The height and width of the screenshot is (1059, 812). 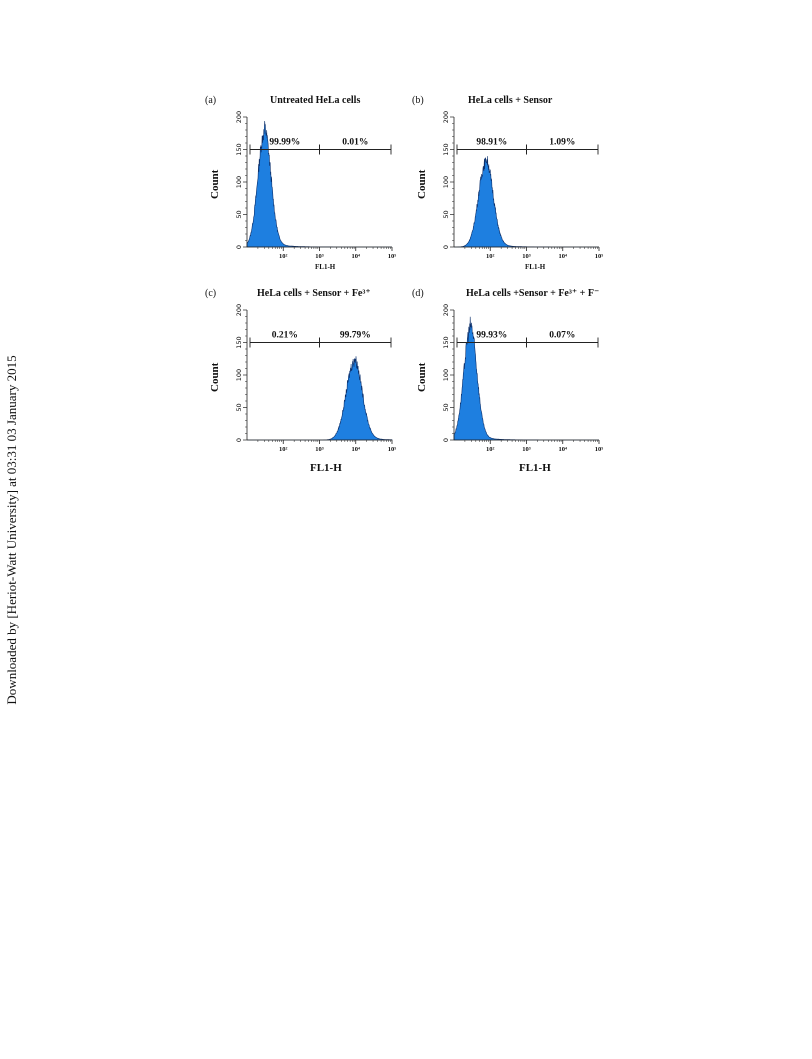 I want to click on panel-label: (b), so click(x=418, y=100).